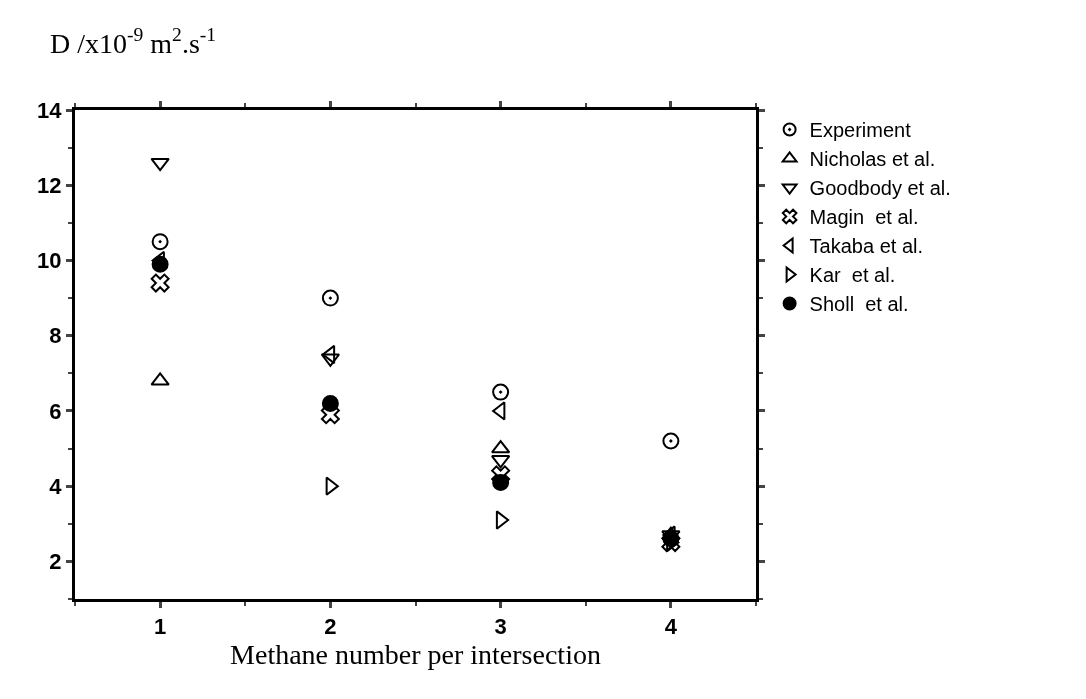  What do you see at coordinates (330, 627) in the screenshot?
I see `x-tick-label: 2` at bounding box center [330, 627].